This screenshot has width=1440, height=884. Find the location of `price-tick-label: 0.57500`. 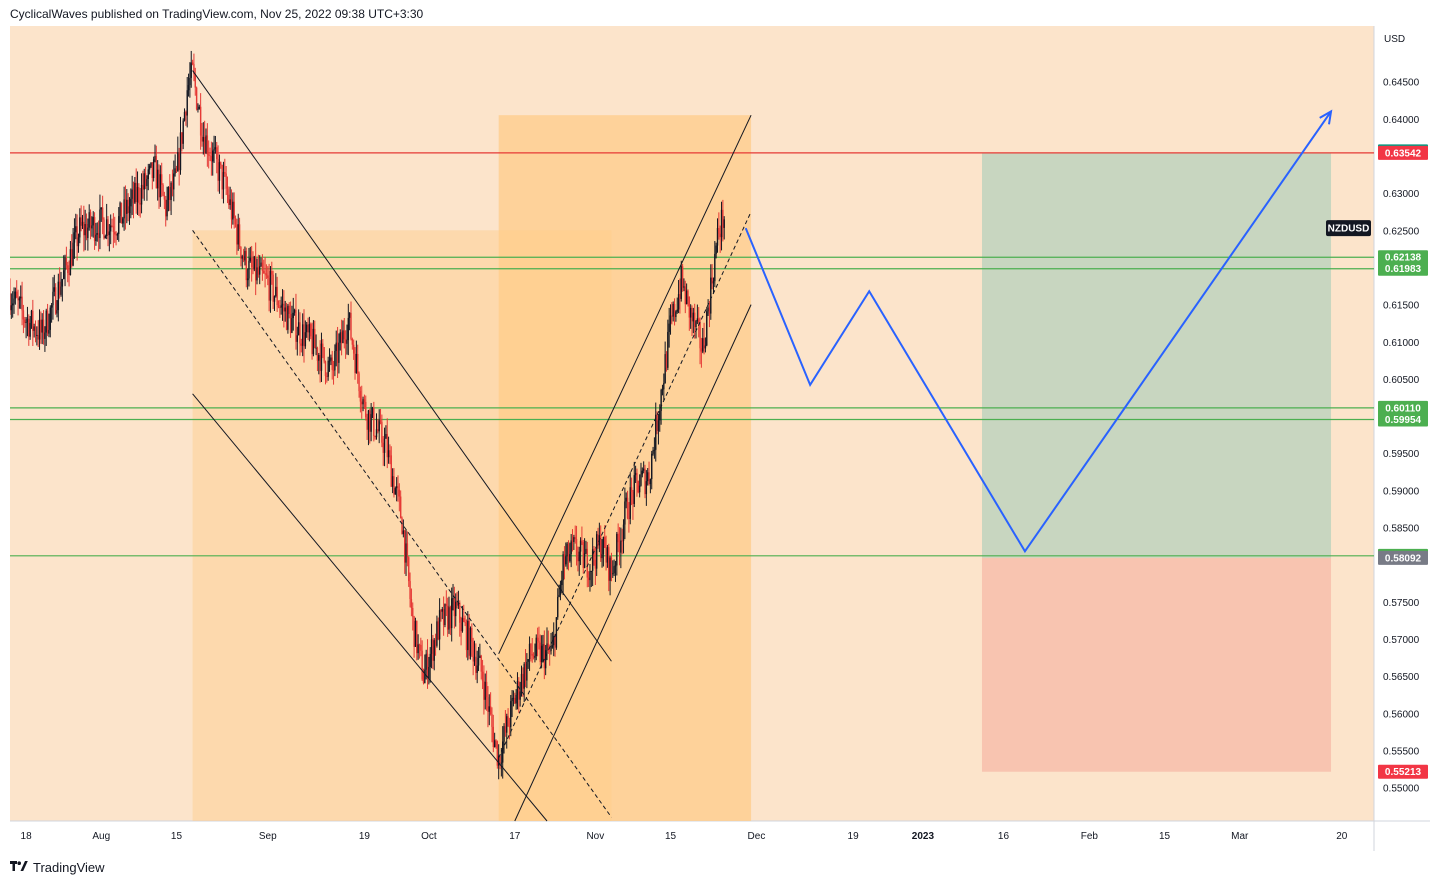

price-tick-label: 0.57500 is located at coordinates (1401, 603).